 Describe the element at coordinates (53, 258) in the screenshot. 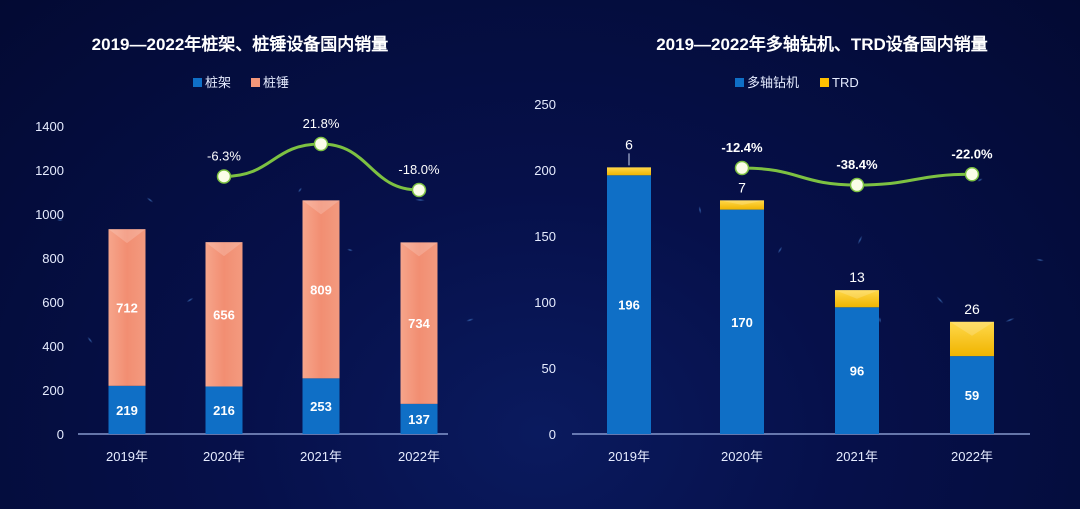

I see `y-tick-label: 800` at that location.